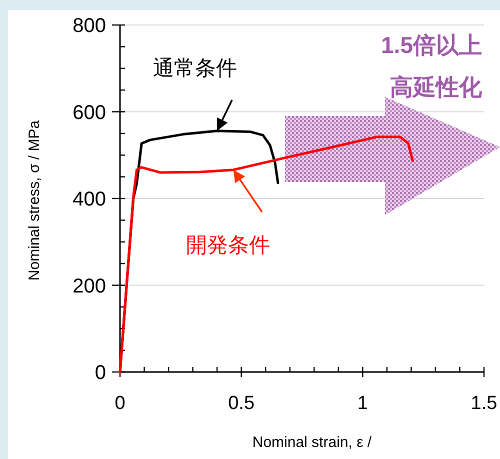  Describe the element at coordinates (89, 286) in the screenshot. I see `y-tick-label: 200` at that location.